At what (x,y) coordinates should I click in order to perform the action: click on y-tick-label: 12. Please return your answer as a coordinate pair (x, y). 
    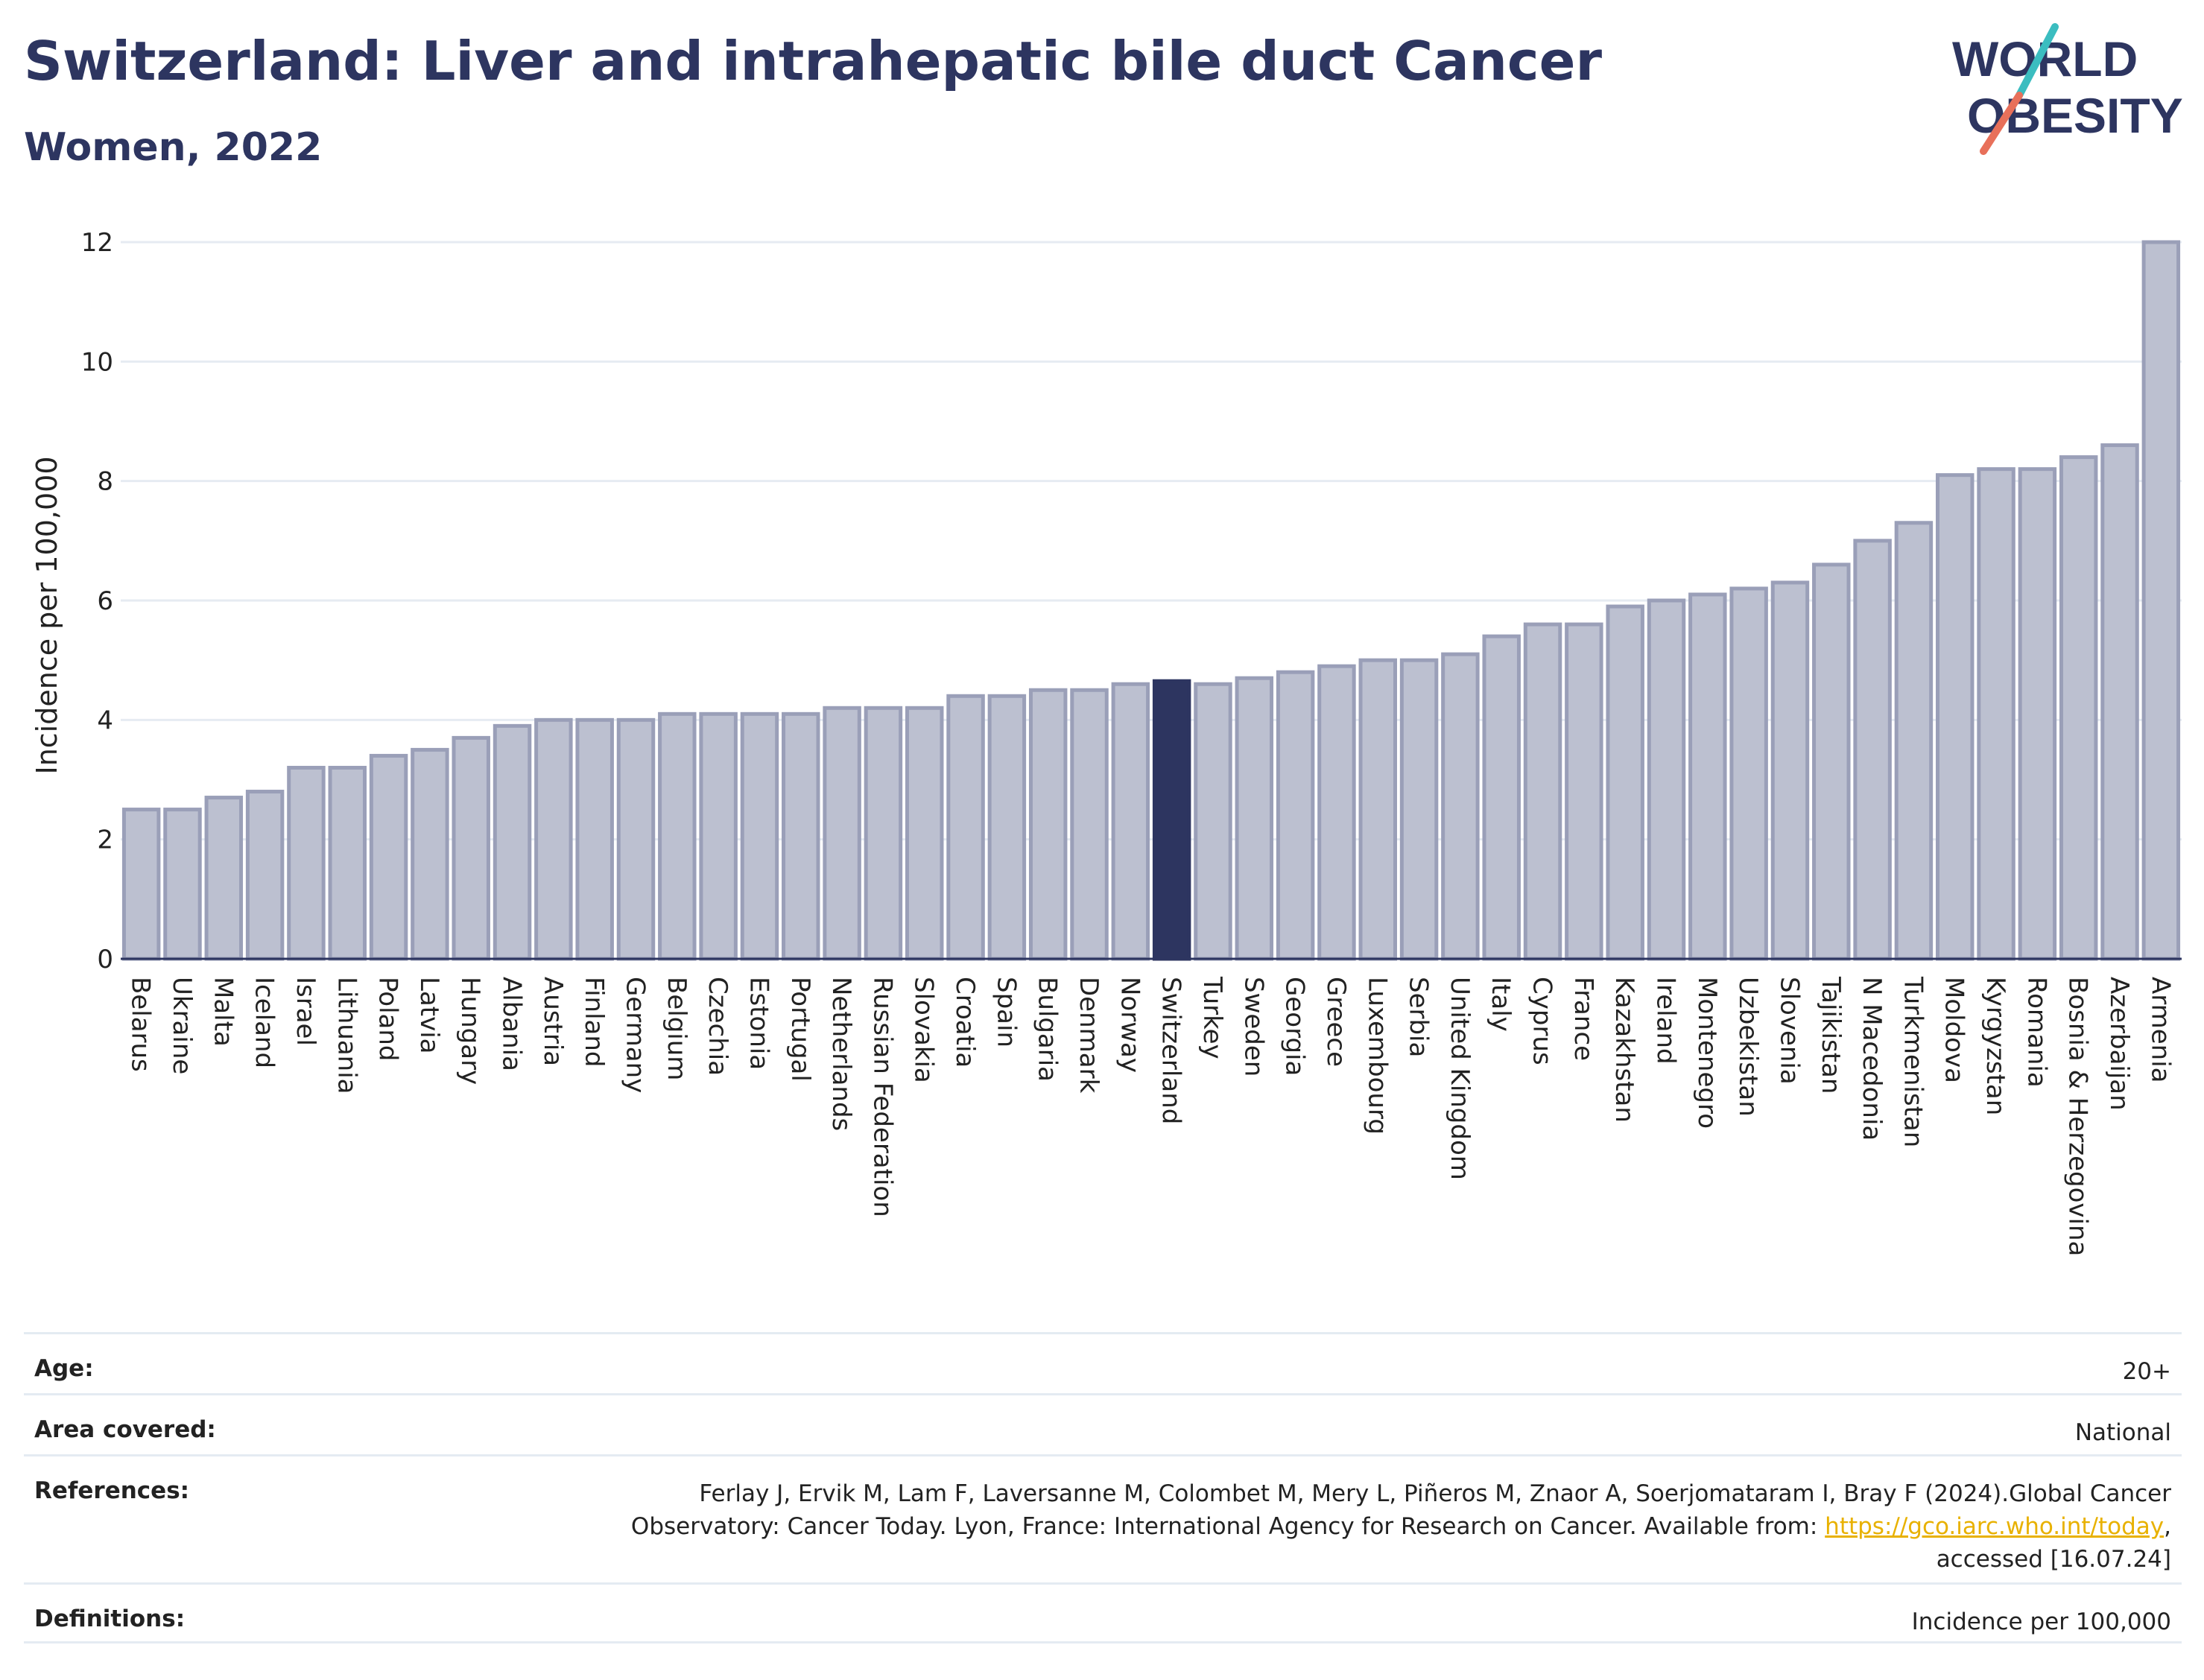
    Looking at the image, I should click on (97, 243).